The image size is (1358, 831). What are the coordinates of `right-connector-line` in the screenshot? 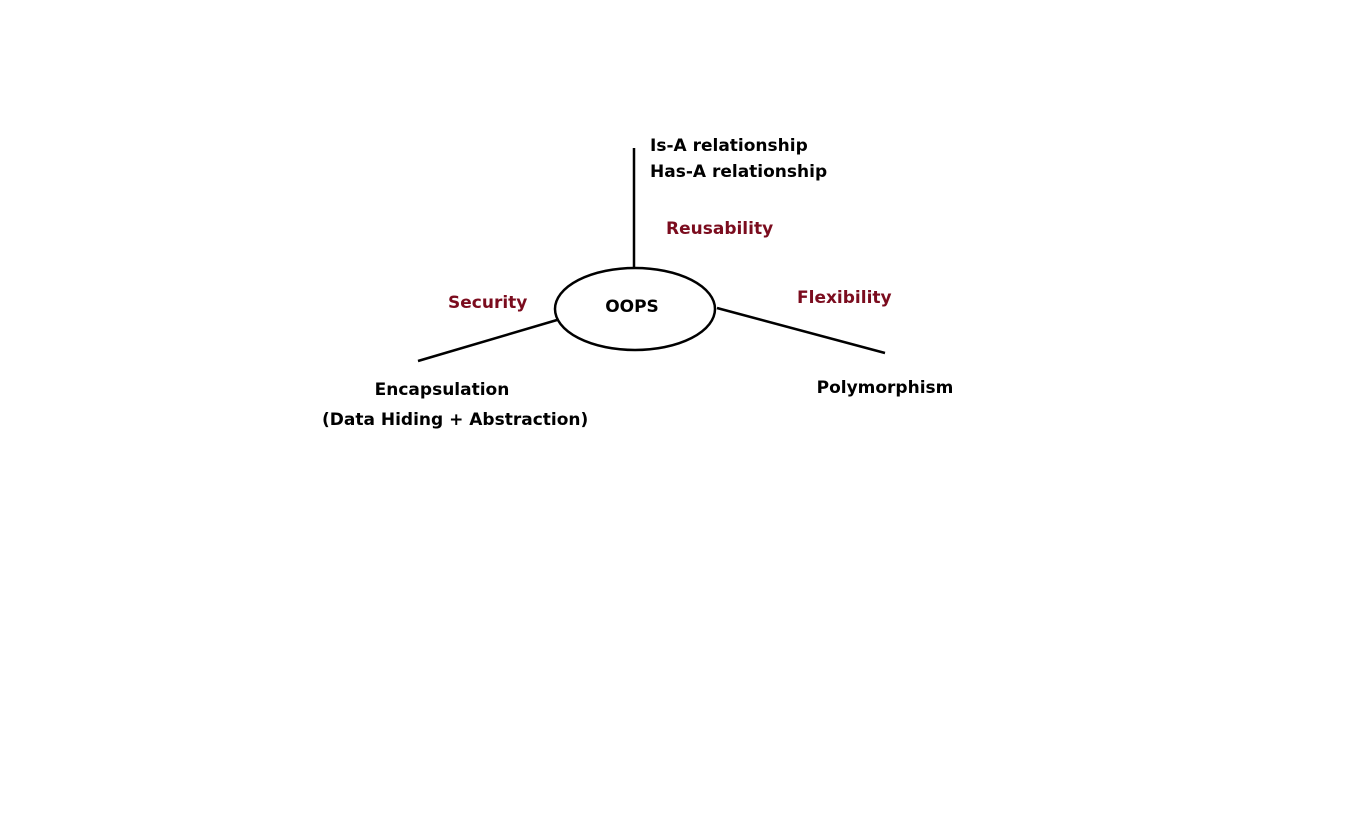 It's located at (801, 330).